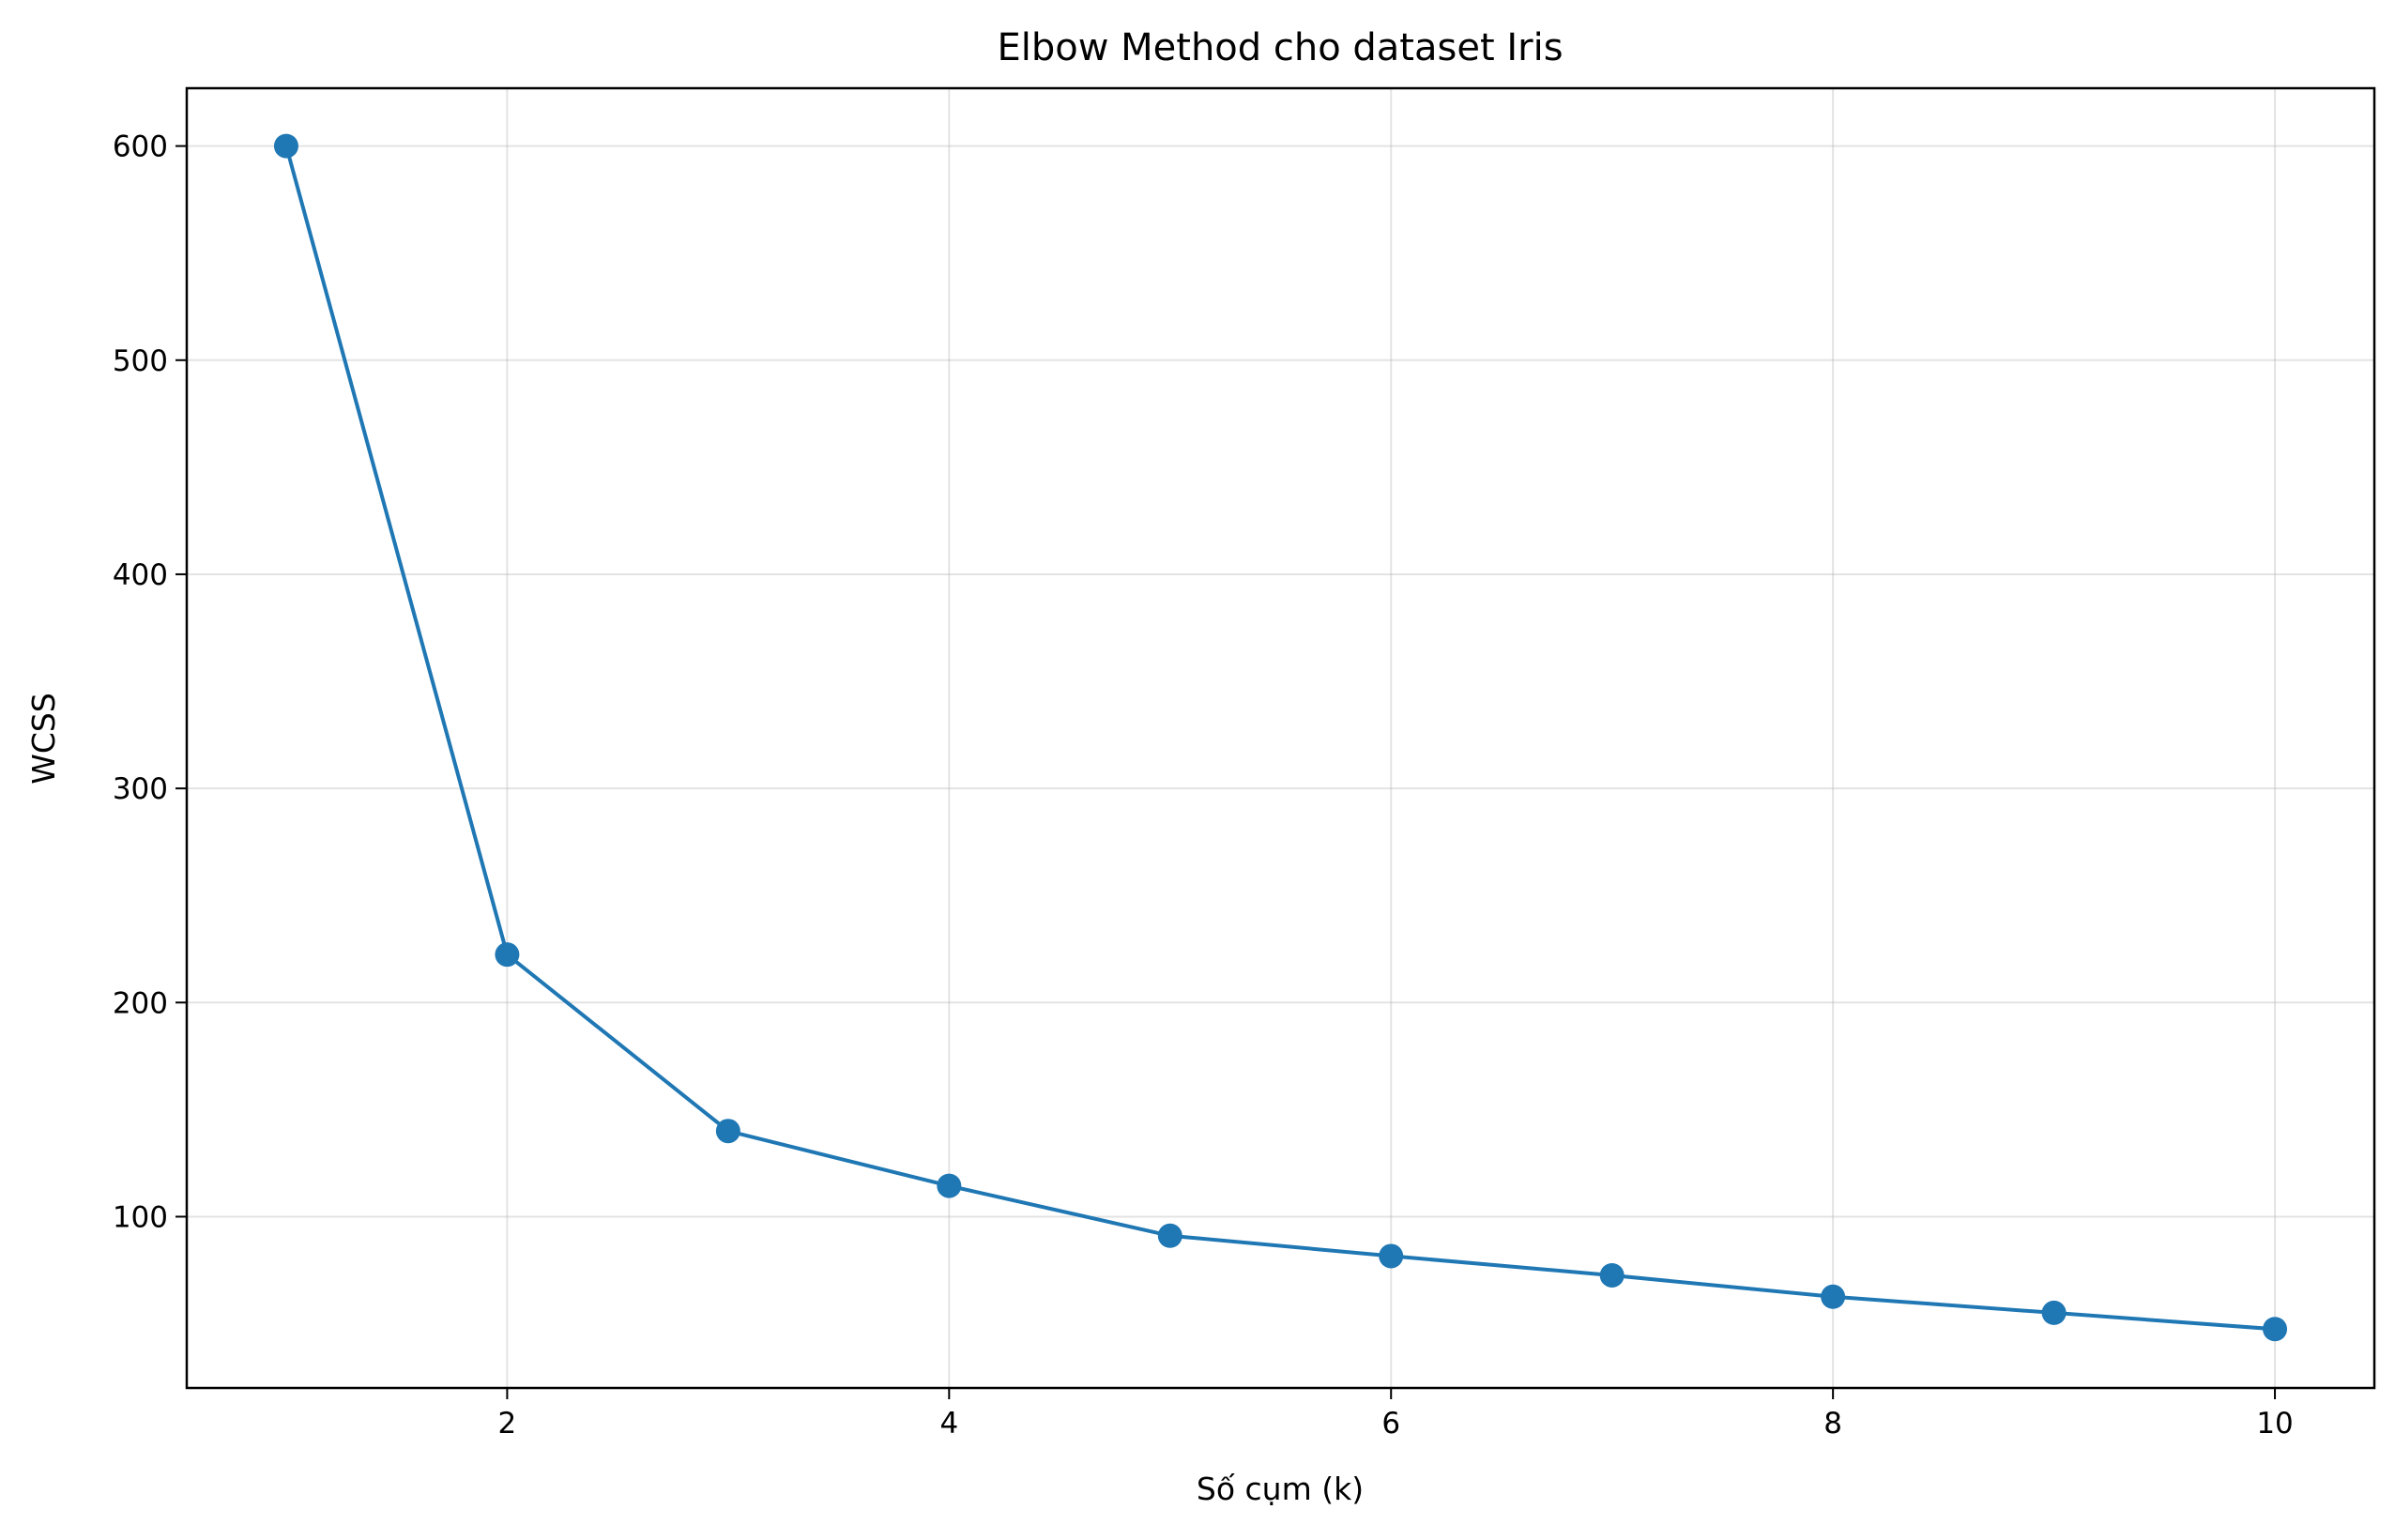 This screenshot has height=1540, width=2395. What do you see at coordinates (2274, 1424) in the screenshot?
I see `x-tick-label: 10` at bounding box center [2274, 1424].